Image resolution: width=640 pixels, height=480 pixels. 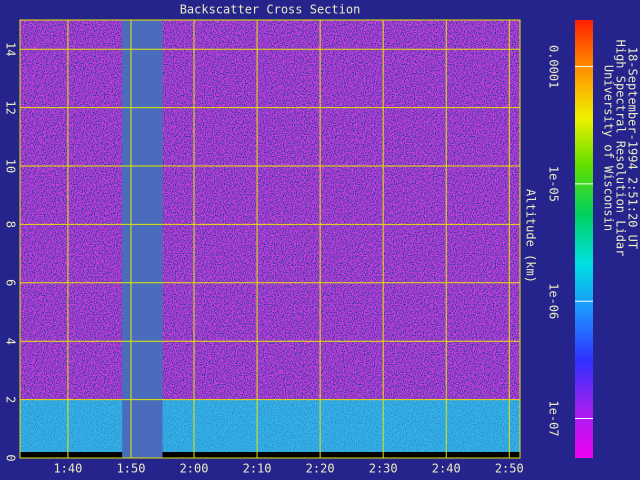 I want to click on y-tick-label: 4, so click(x=11, y=341).